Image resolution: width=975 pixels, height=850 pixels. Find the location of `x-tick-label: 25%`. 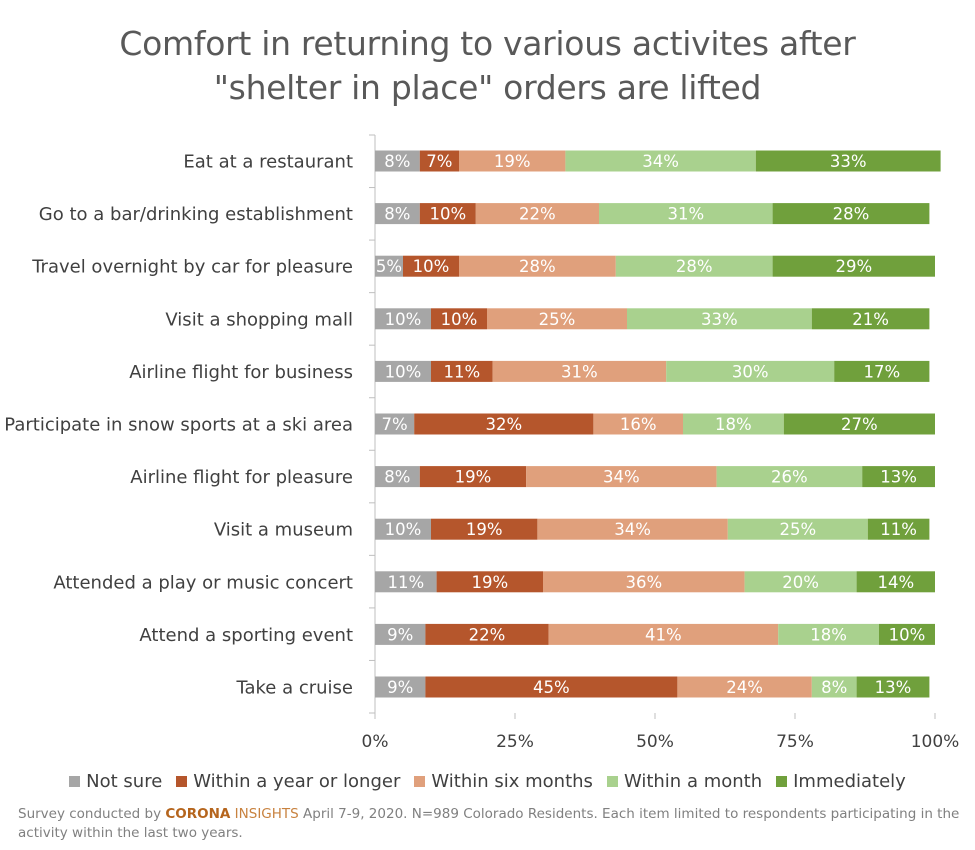

x-tick-label: 25% is located at coordinates (515, 742).